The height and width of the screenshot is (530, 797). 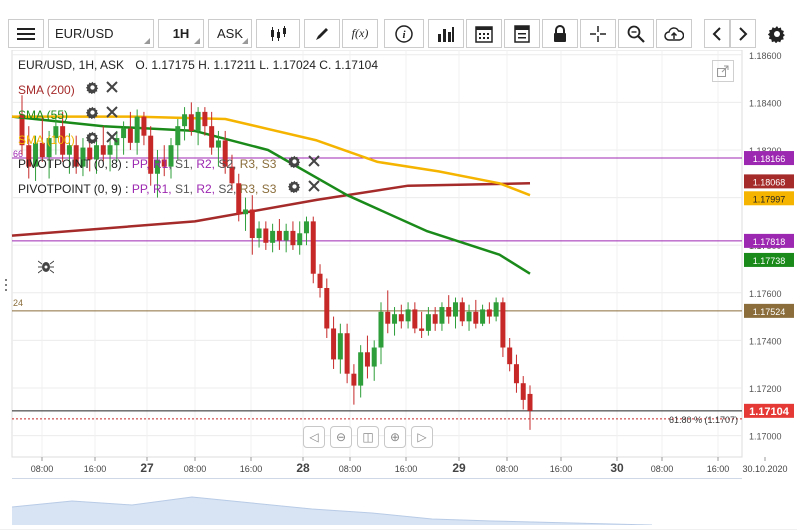 I want to click on menu-button, so click(x=26, y=33).